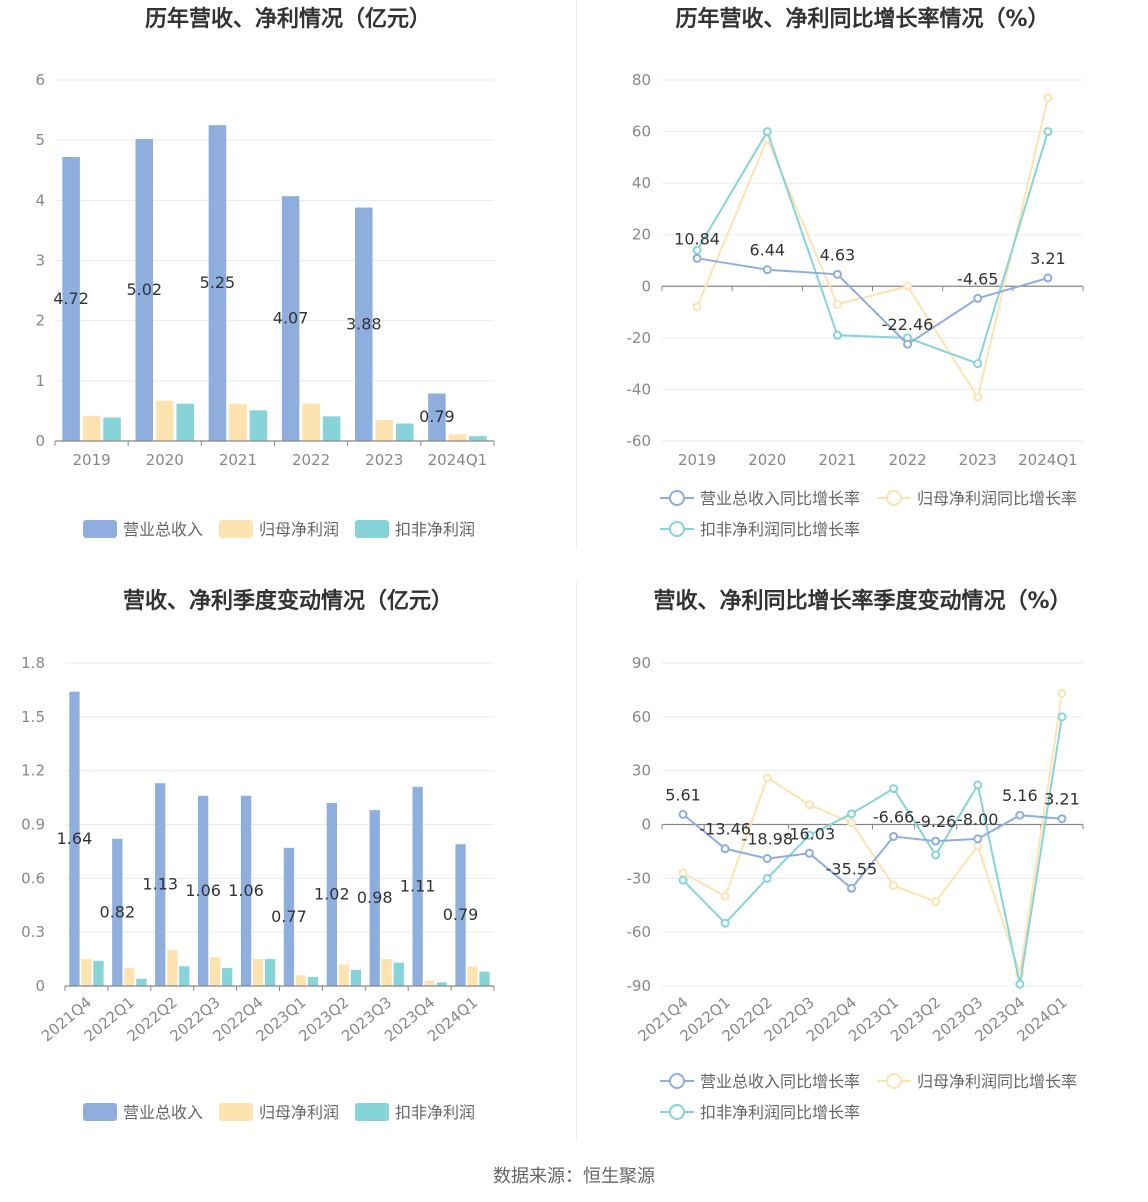 The width and height of the screenshot is (1148, 1202). I want to click on chart-title: 营收、净利季度变动情况（亿元）, so click(288, 601).